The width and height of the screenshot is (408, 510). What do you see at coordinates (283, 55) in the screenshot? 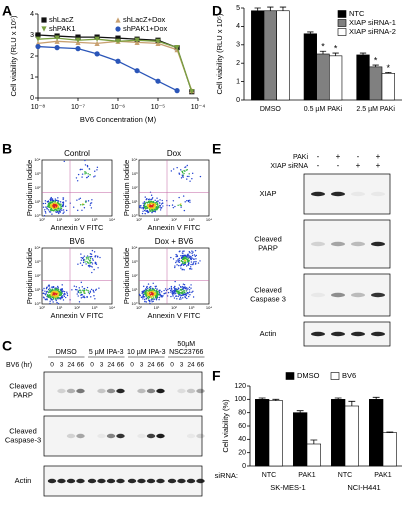
I see `bar` at bounding box center [283, 55].